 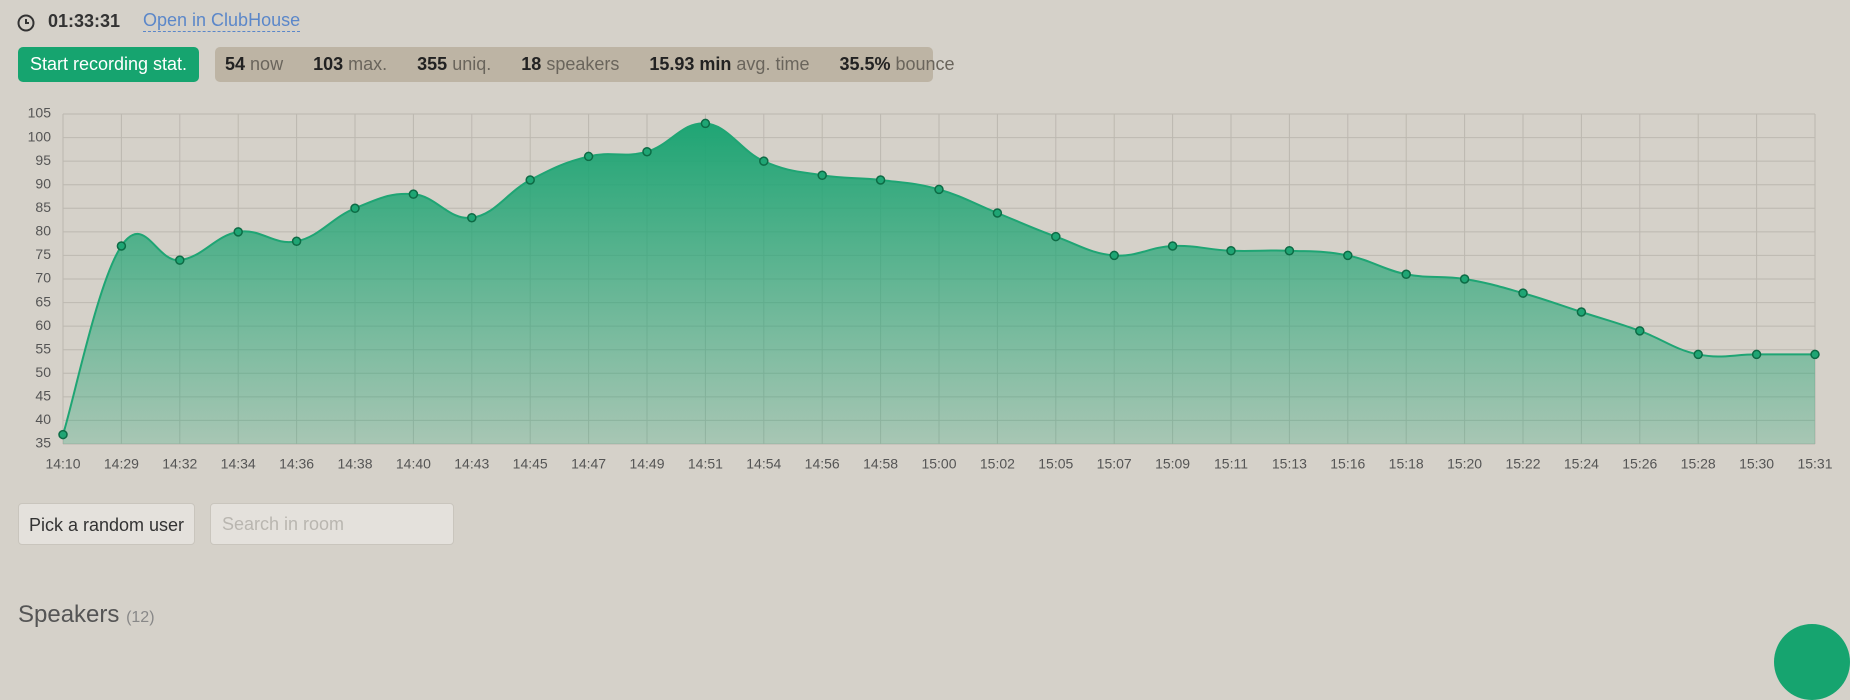 What do you see at coordinates (222, 21) in the screenshot?
I see `open-link: Open in ClubHouse` at bounding box center [222, 21].